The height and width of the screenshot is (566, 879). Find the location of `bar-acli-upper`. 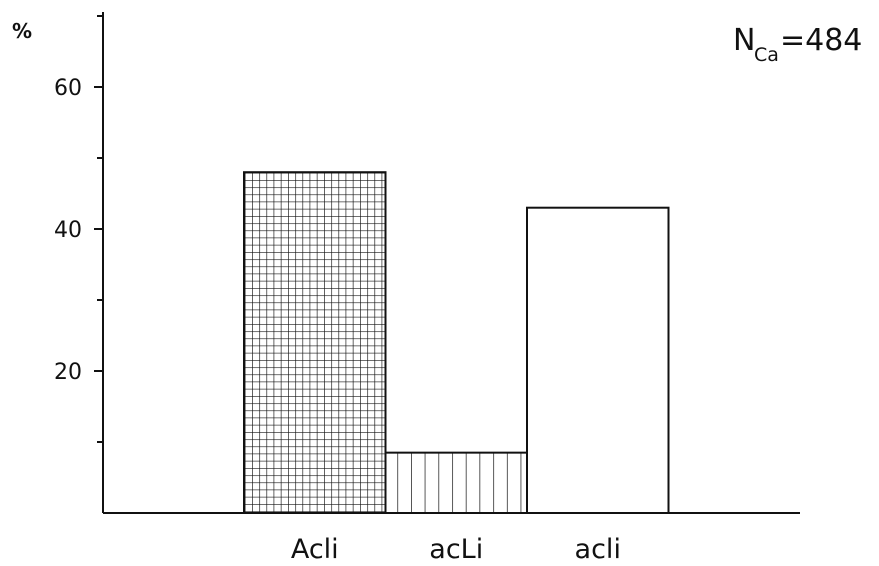

bar-acli-upper is located at coordinates (315, 342).